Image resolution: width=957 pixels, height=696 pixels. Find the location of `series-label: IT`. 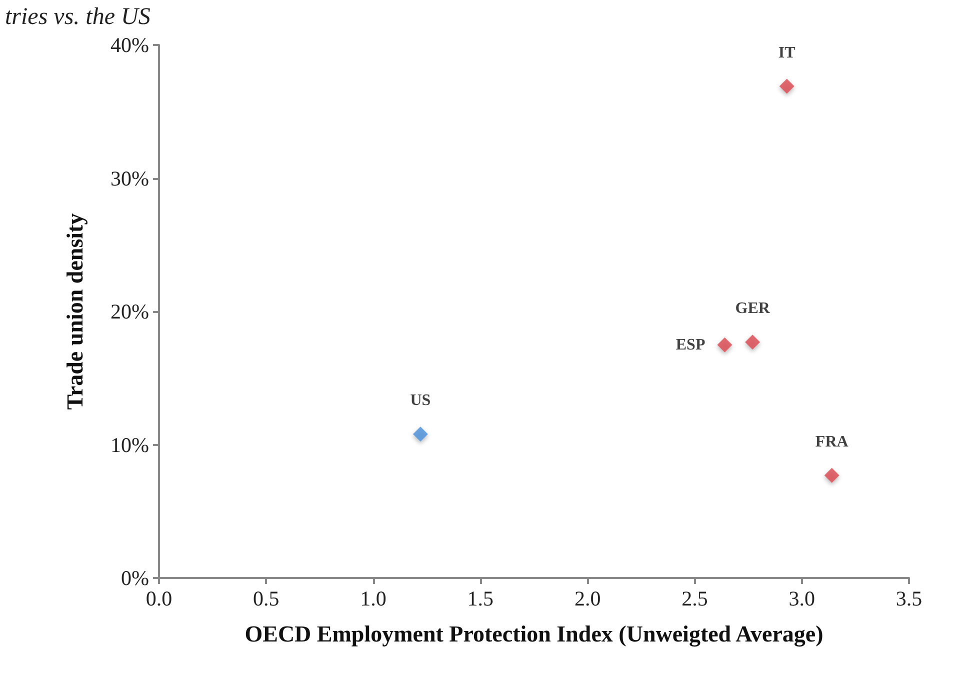

series-label: IT is located at coordinates (787, 53).